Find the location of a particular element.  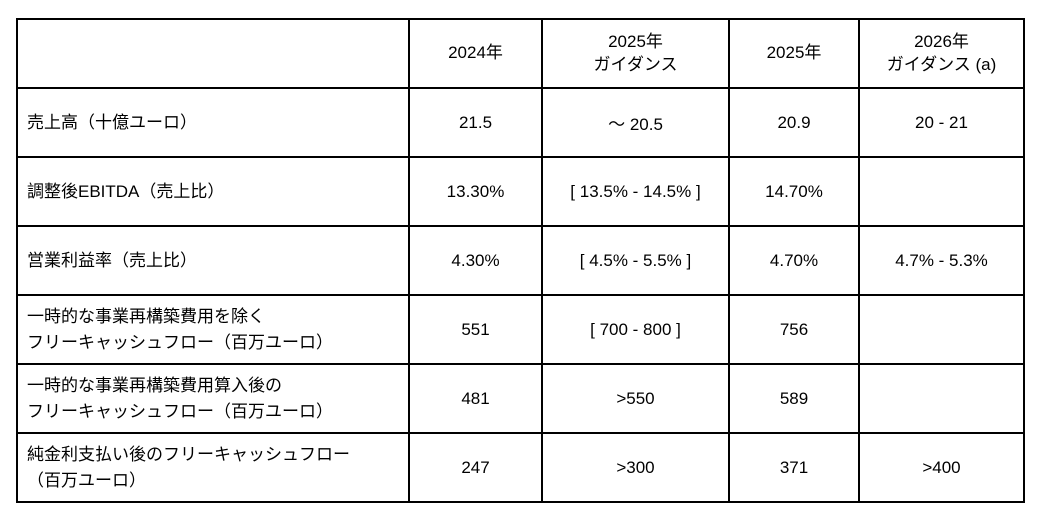

header-2025-guidance: 2025年 ガイダンス is located at coordinates (635, 53).